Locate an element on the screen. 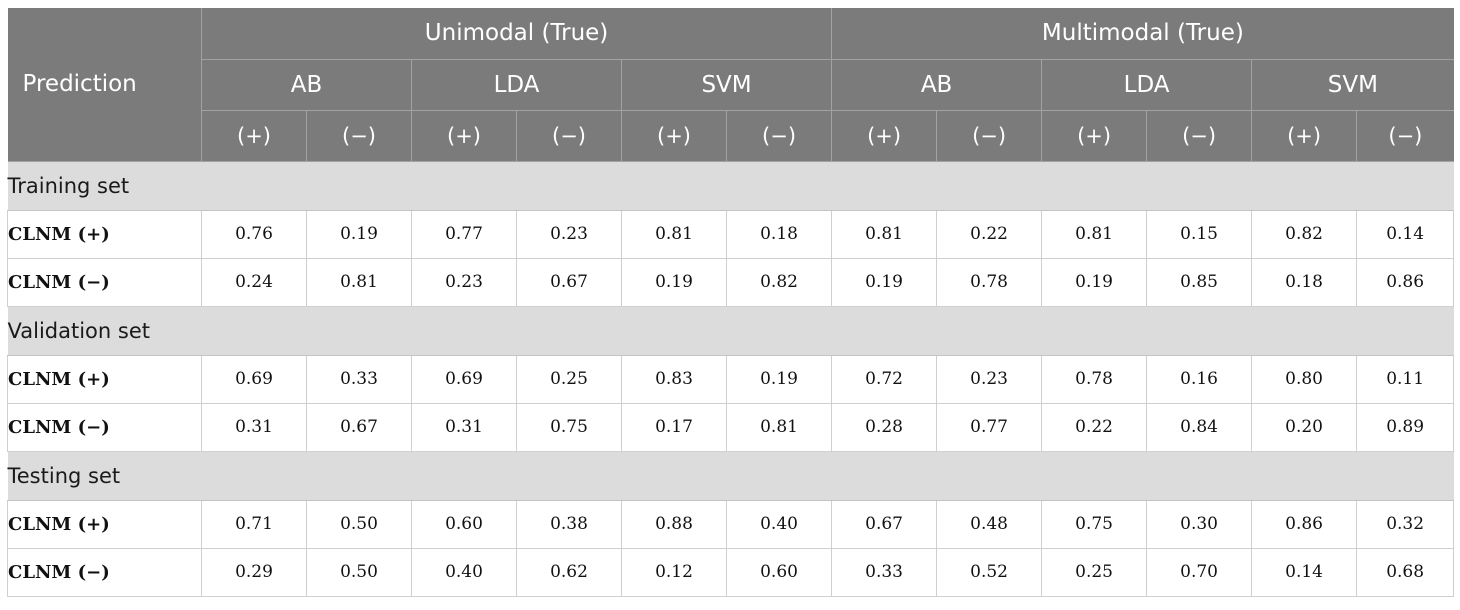  section-title: Training set is located at coordinates (730, 186).